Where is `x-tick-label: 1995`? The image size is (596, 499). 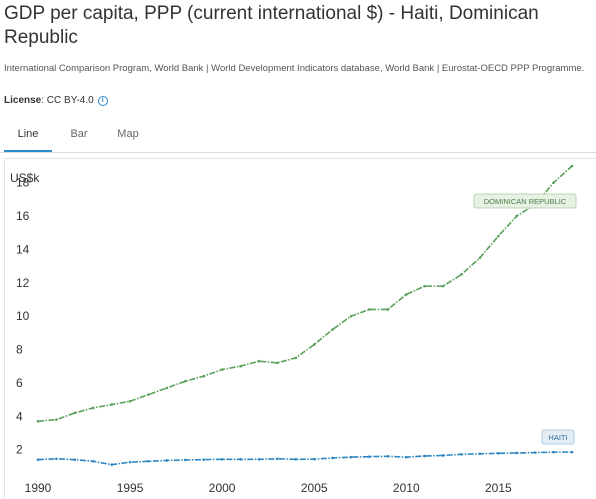 x-tick-label: 1995 is located at coordinates (130, 488).